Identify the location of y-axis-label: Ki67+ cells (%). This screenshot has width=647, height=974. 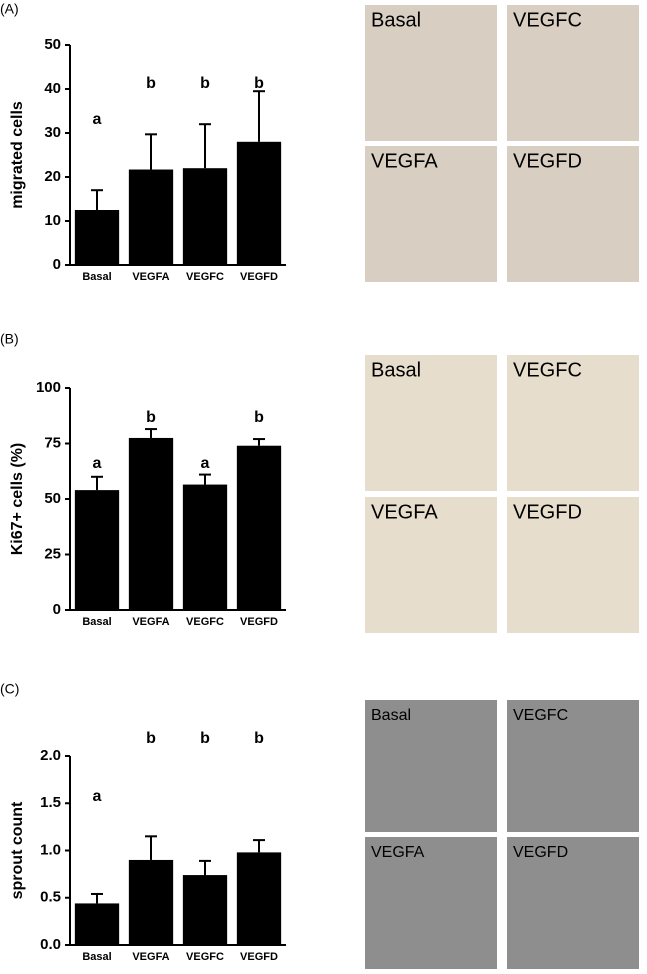
(17, 499).